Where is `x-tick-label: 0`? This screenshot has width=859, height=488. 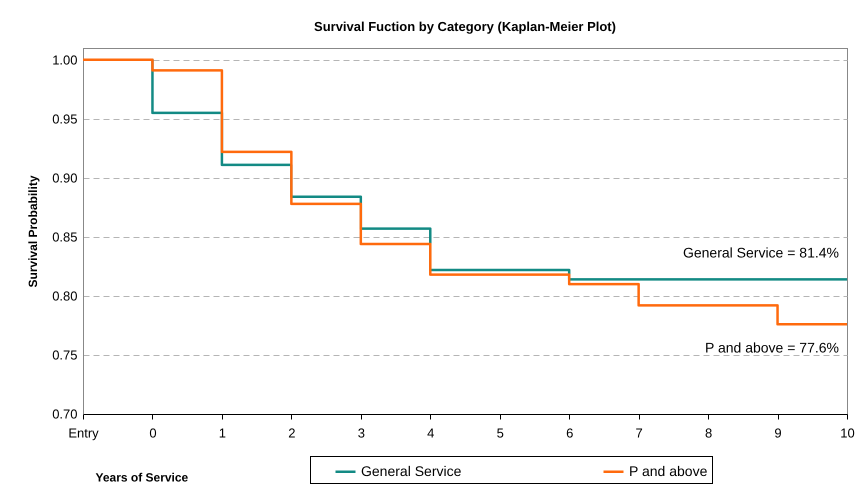
x-tick-label: 0 is located at coordinates (153, 433).